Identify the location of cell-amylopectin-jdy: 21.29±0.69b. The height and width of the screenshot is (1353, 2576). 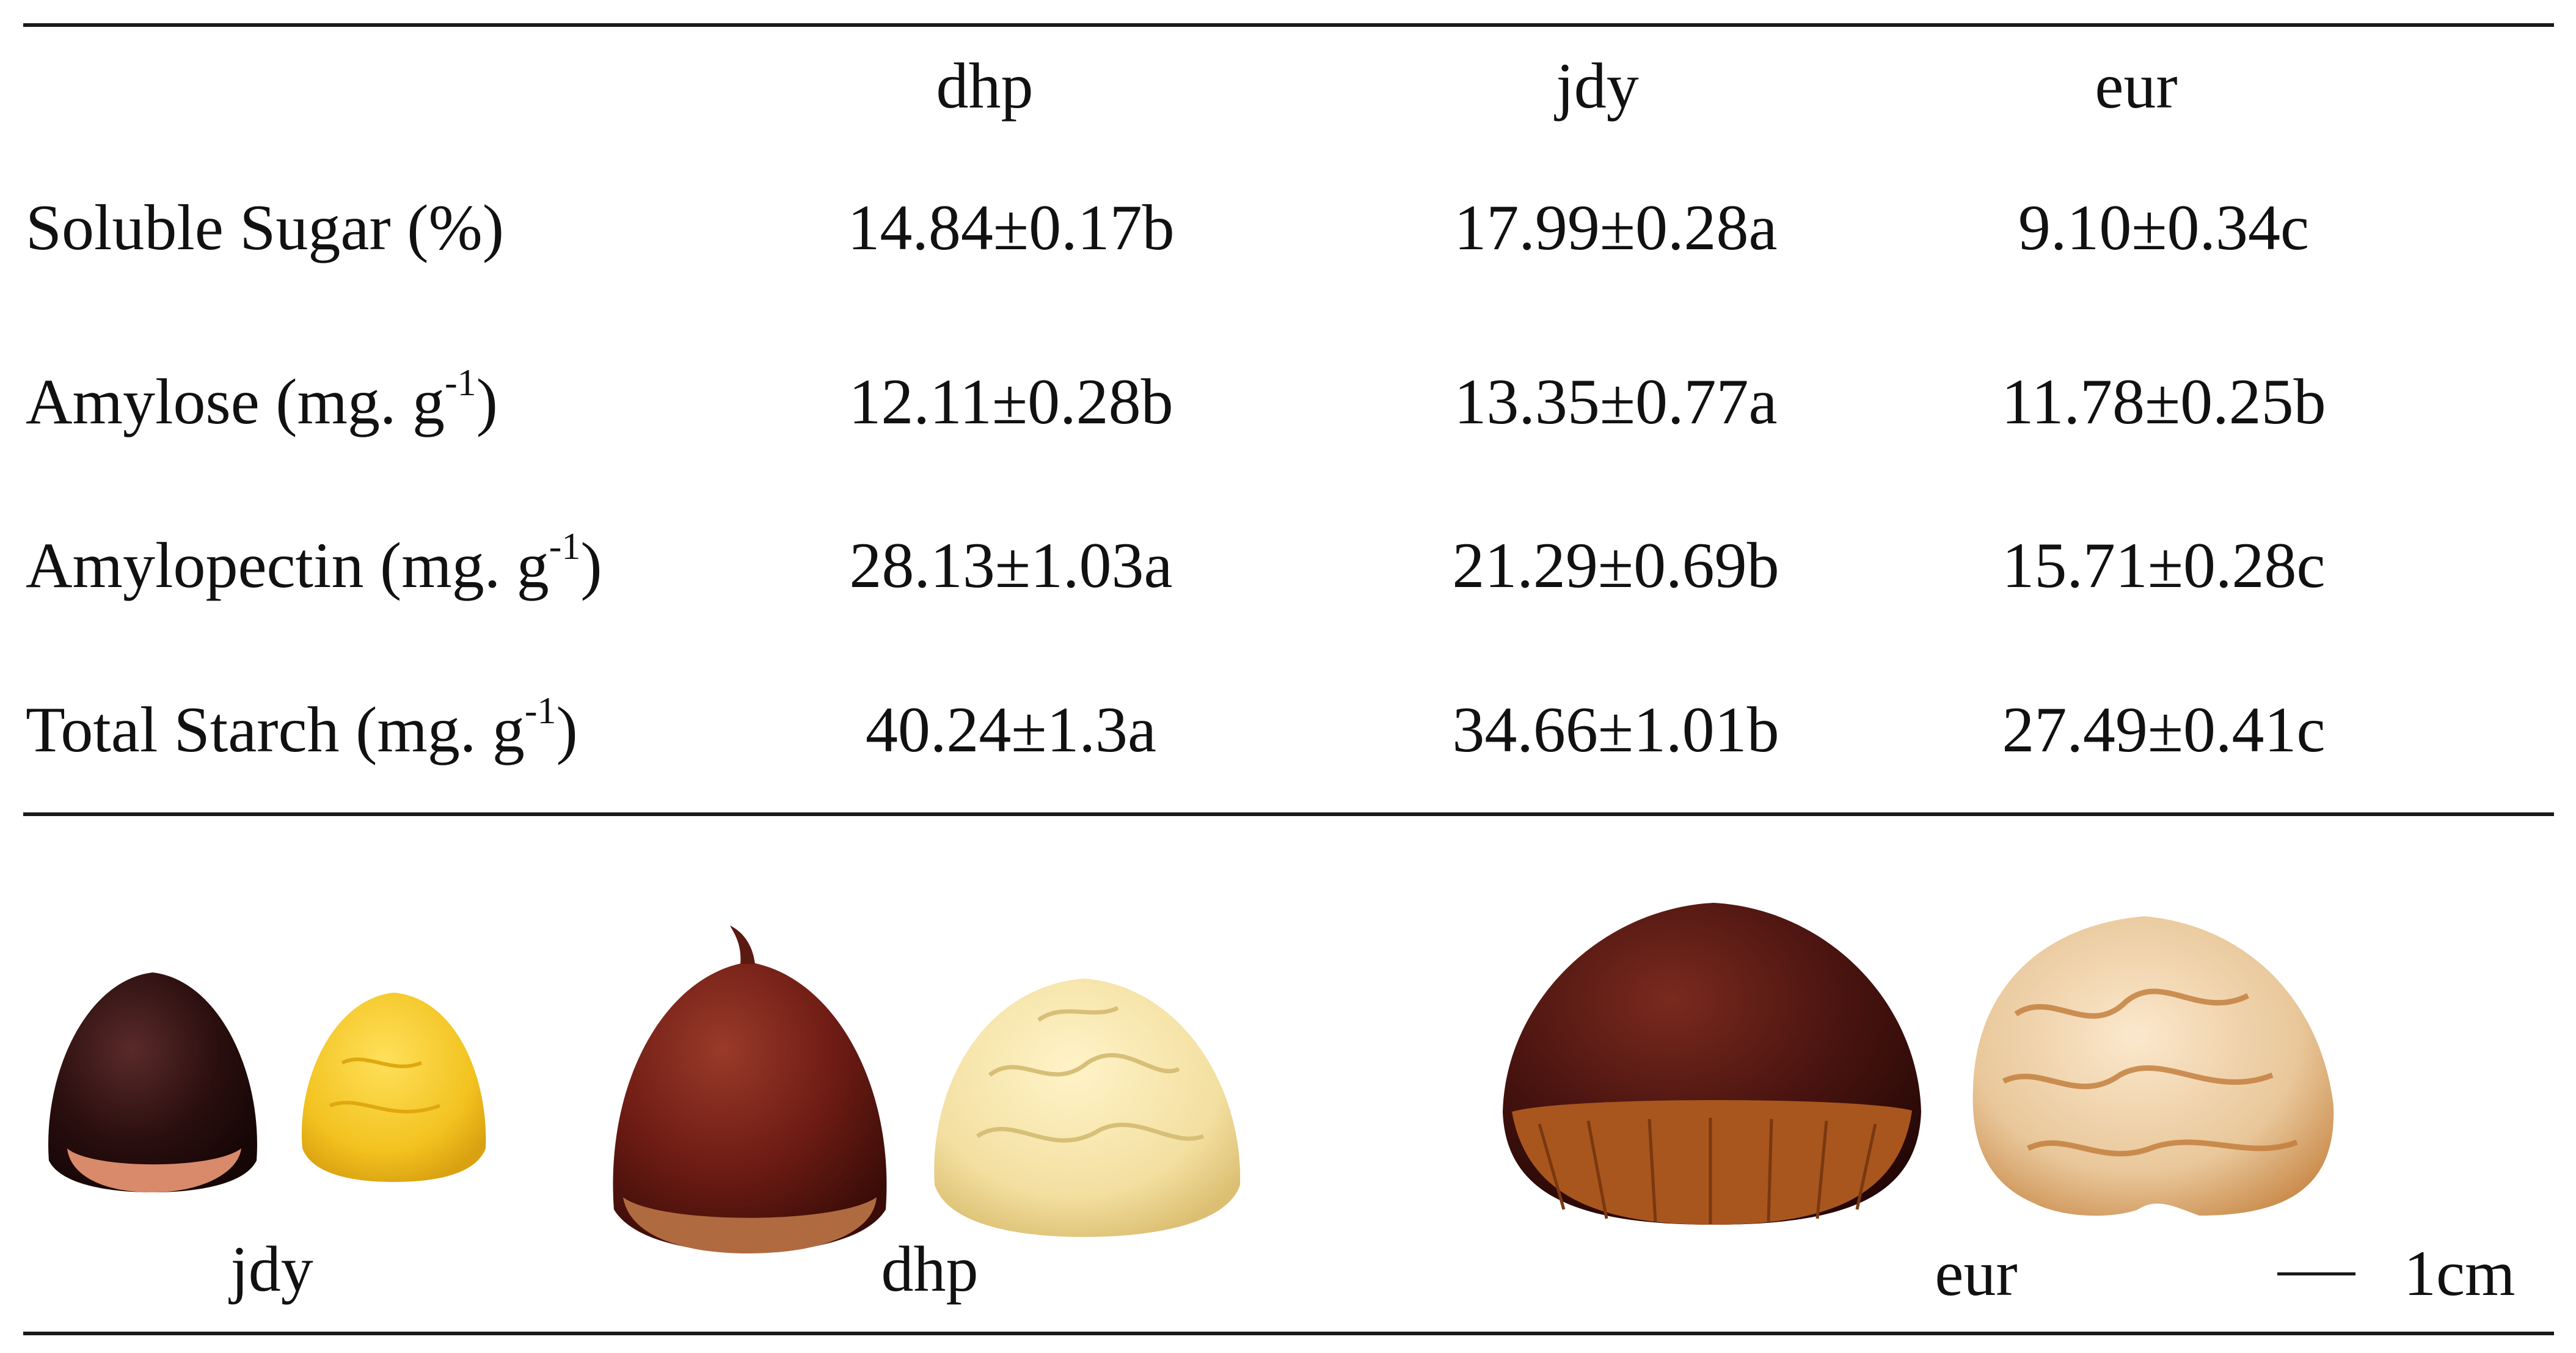
(1616, 565).